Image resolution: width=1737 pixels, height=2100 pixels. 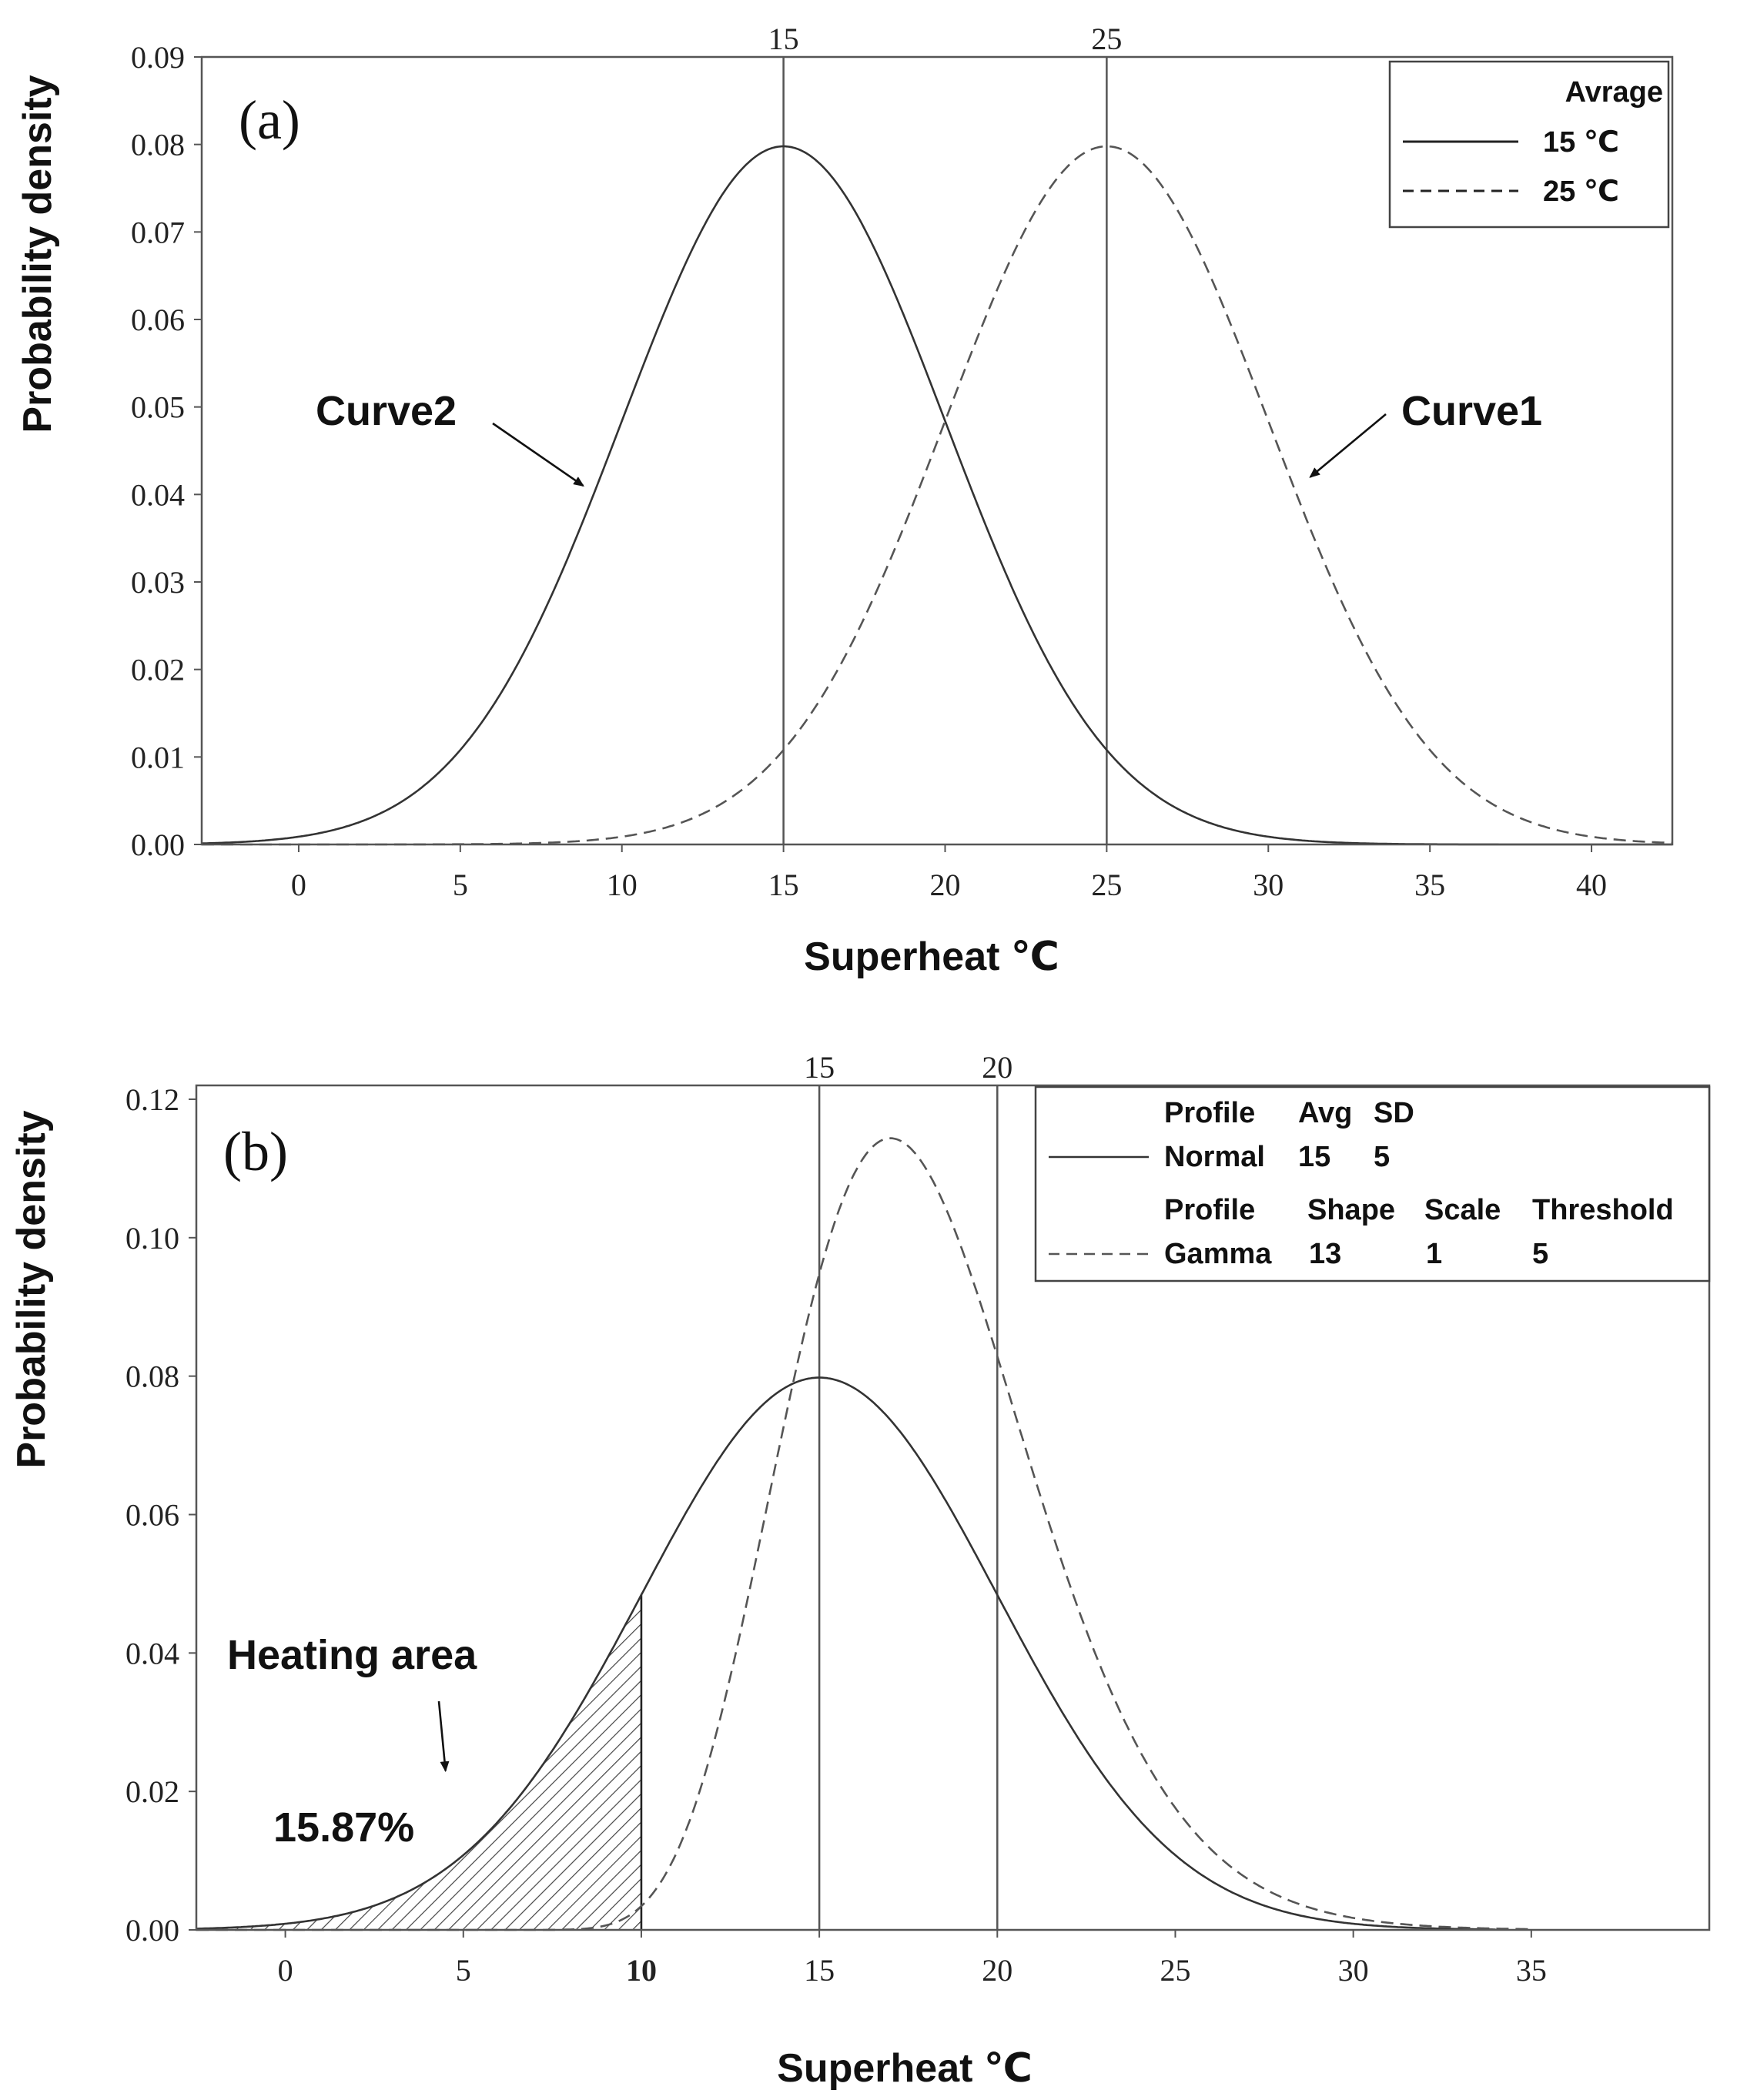 I want to click on legend-normal-header: Avg, so click(x=1325, y=1113).